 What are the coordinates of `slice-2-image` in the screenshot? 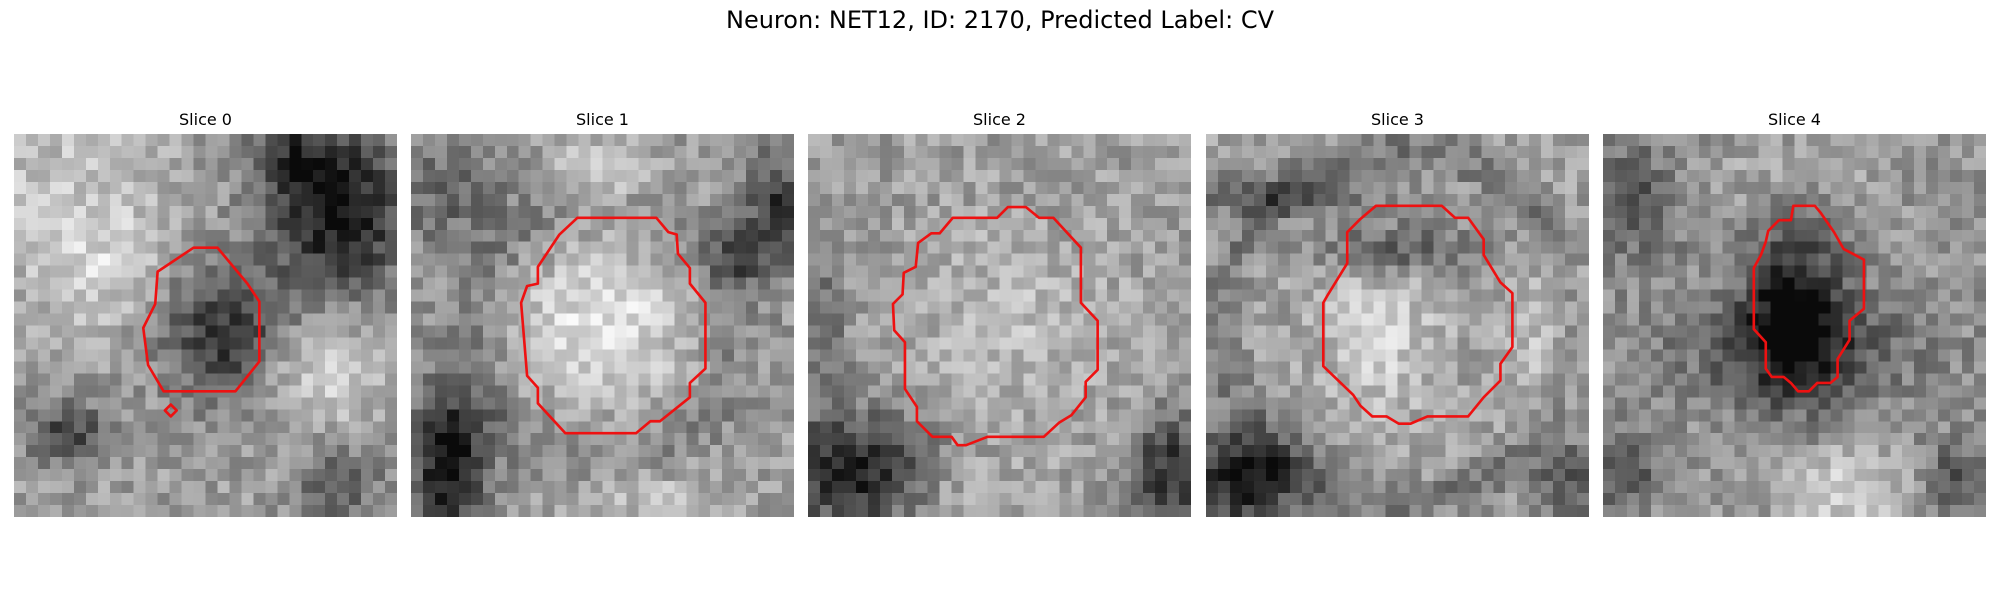 It's located at (999, 325).